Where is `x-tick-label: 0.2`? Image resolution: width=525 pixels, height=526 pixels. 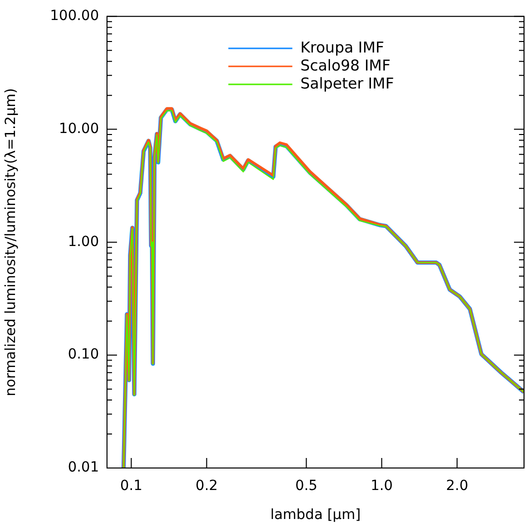
x-tick-label: 0.2 is located at coordinates (207, 486).